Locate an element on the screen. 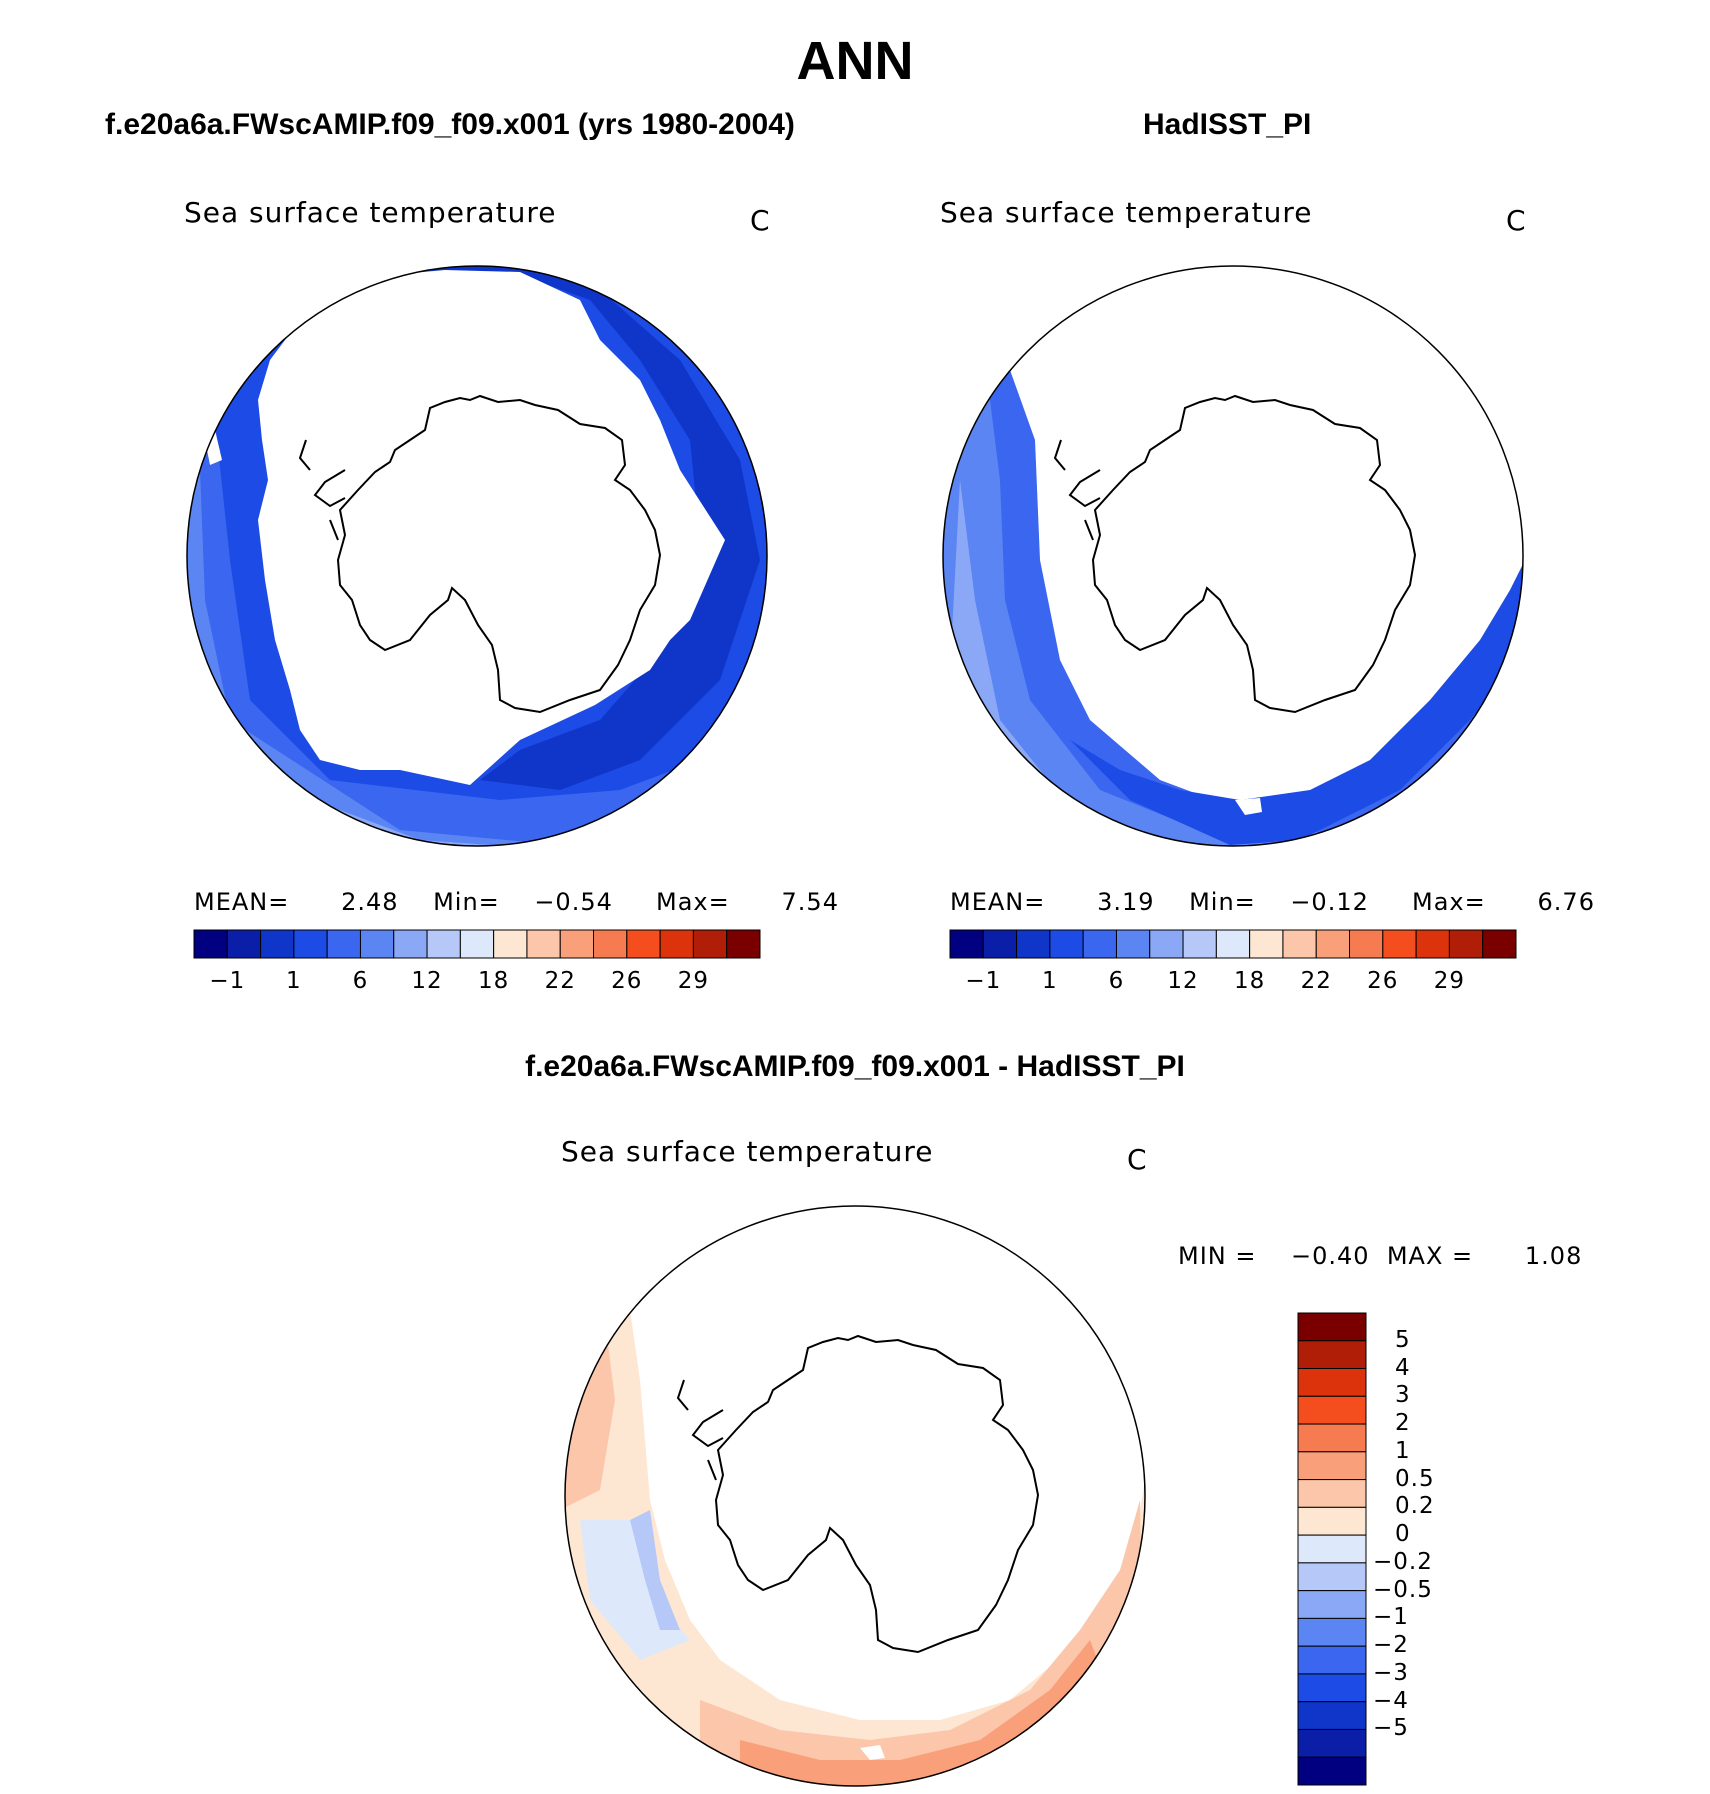 The image size is (1710, 1794). panel2-colorbar-tick-label: 1 is located at coordinates (1050, 981).